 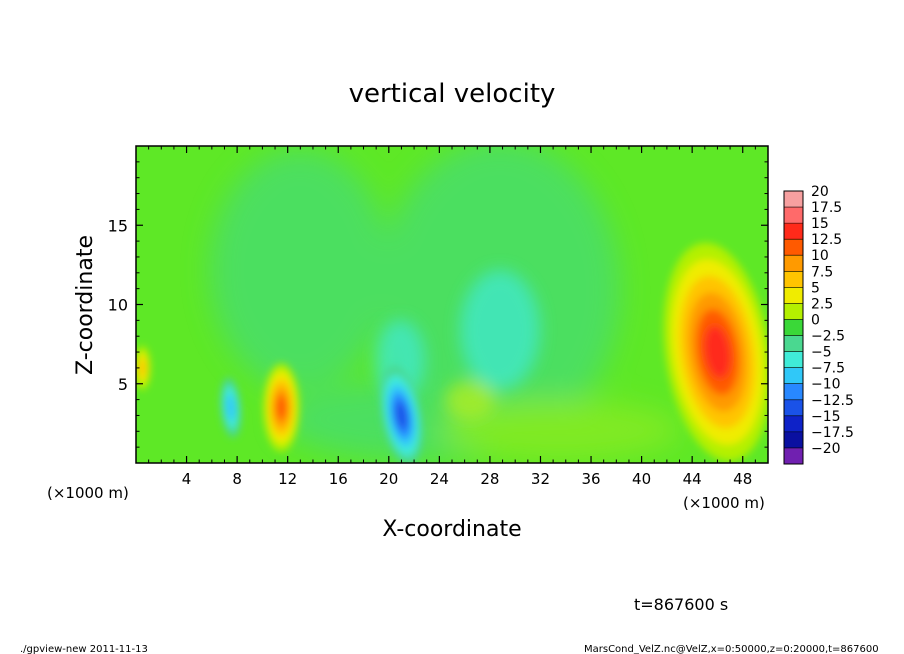 What do you see at coordinates (388, 479) in the screenshot?
I see `x-tick-label: 20` at bounding box center [388, 479].